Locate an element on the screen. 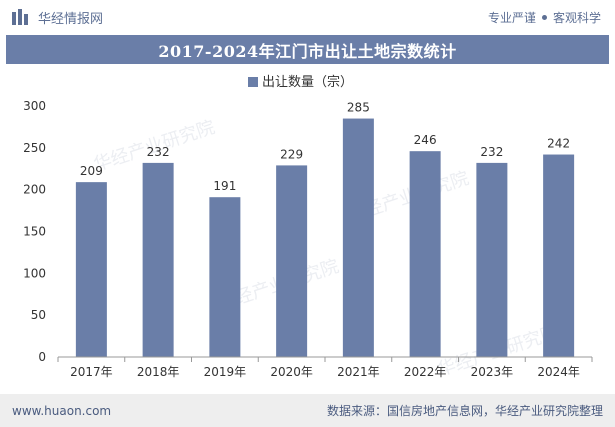 This screenshot has width=615, height=427. bar-value-label: 242 is located at coordinates (558, 144).